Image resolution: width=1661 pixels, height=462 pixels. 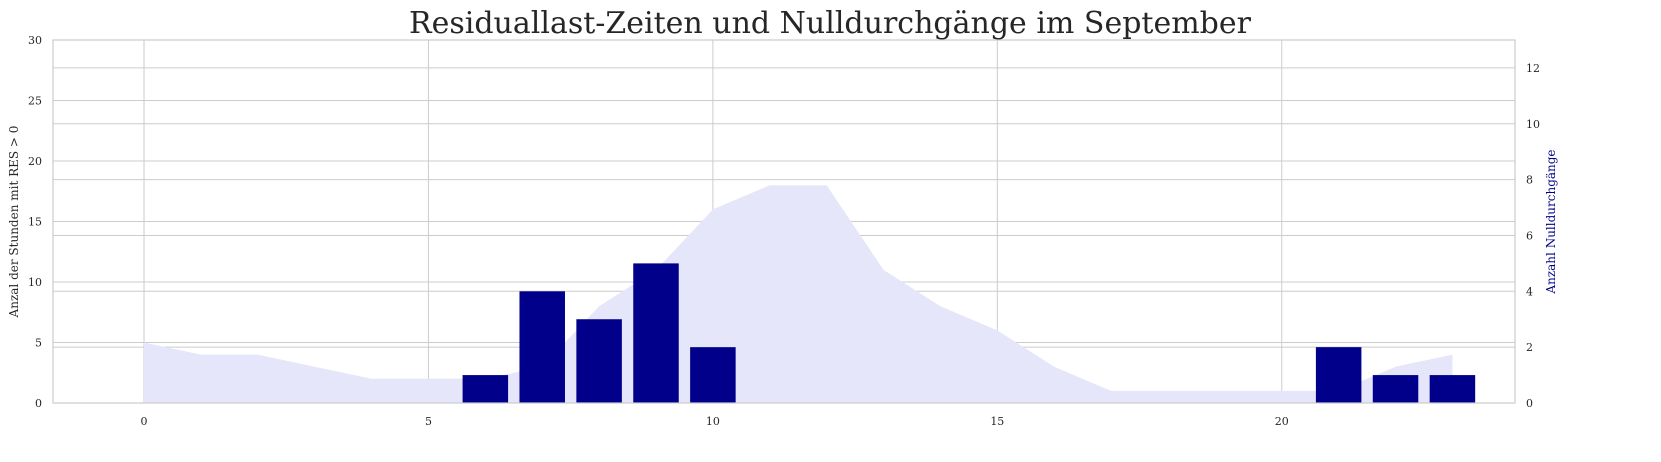 What do you see at coordinates (35, 40) in the screenshot?
I see `y-left-tick-label: 30` at bounding box center [35, 40].